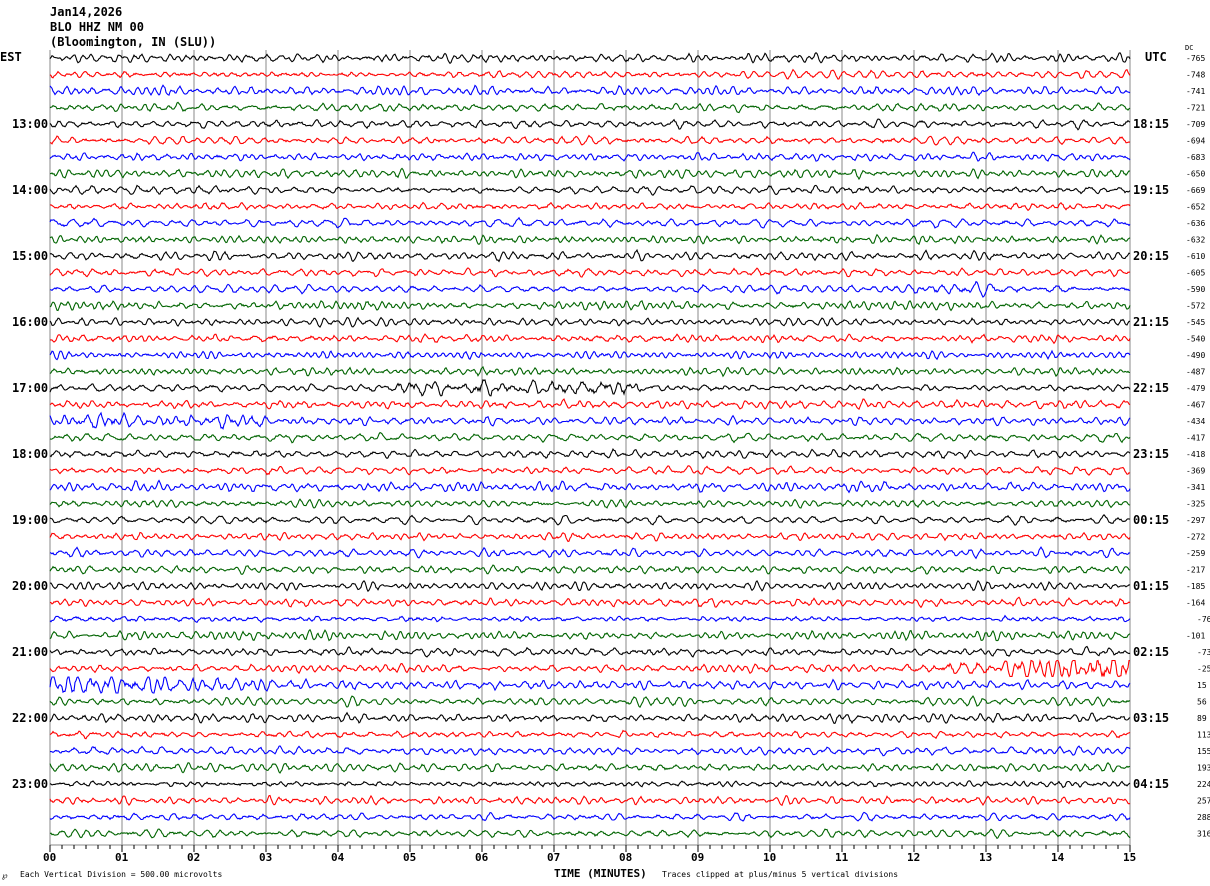  What do you see at coordinates (1151, 586) in the screenshot?
I see `utc-time-label: 01:15` at bounding box center [1151, 586].